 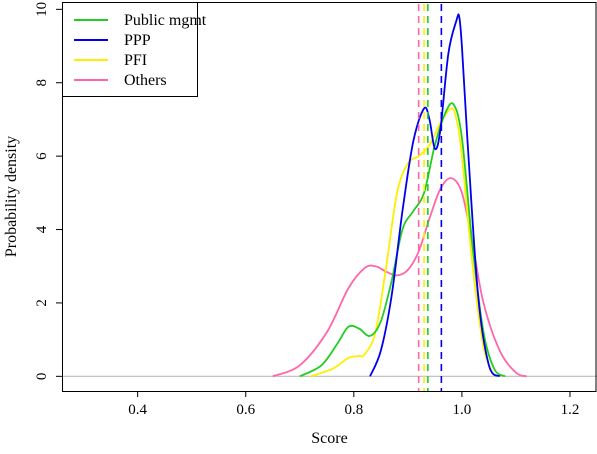 I want to click on legend-label-public-mgmt: Public mgmt, so click(x=165, y=20).